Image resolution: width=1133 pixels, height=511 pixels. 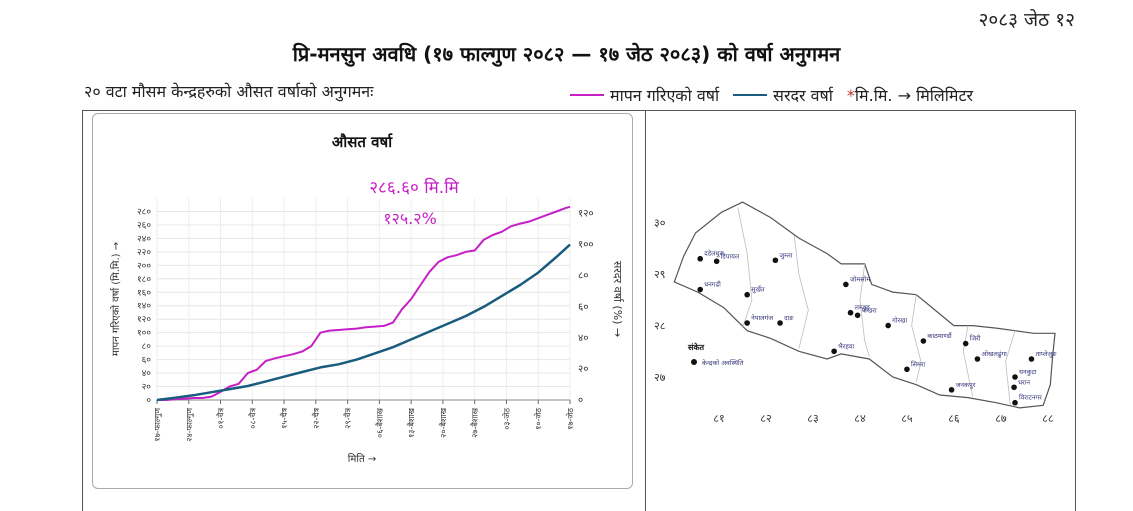 I want to click on x-tick-label: २७-बैशाख, so click(x=475, y=423).